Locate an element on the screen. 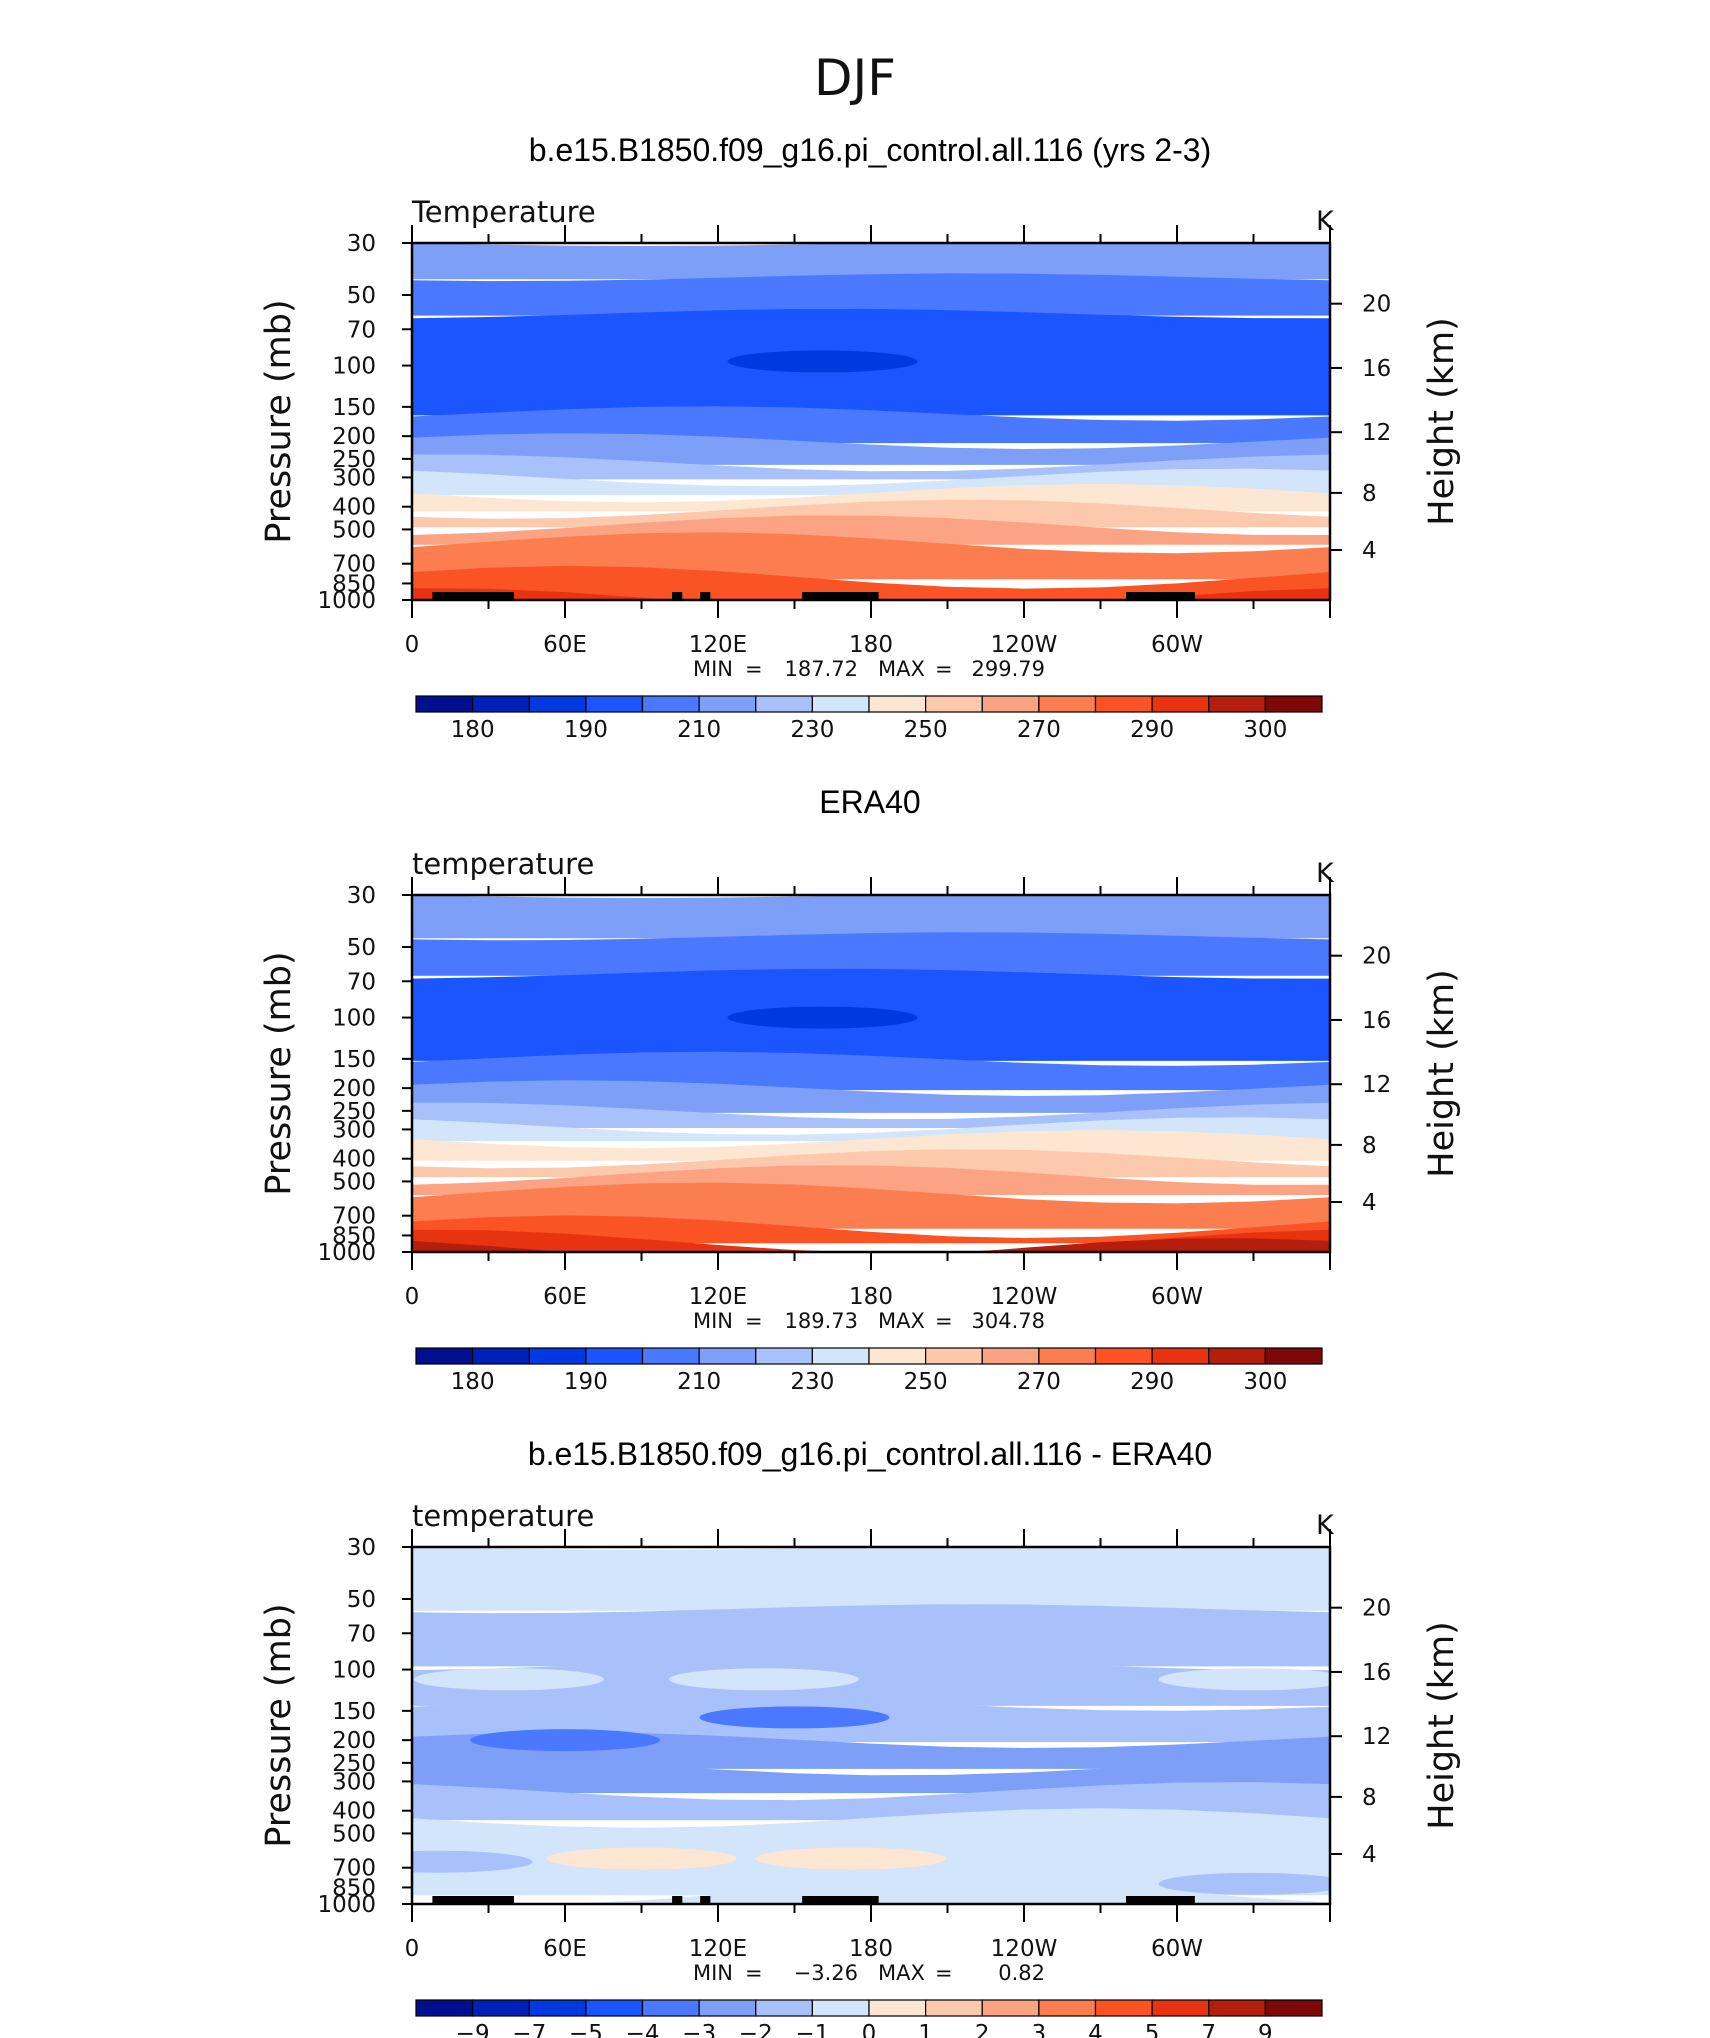 This screenshot has height=2038, width=1710. y-tick-label: 1000 is located at coordinates (346, 1905).